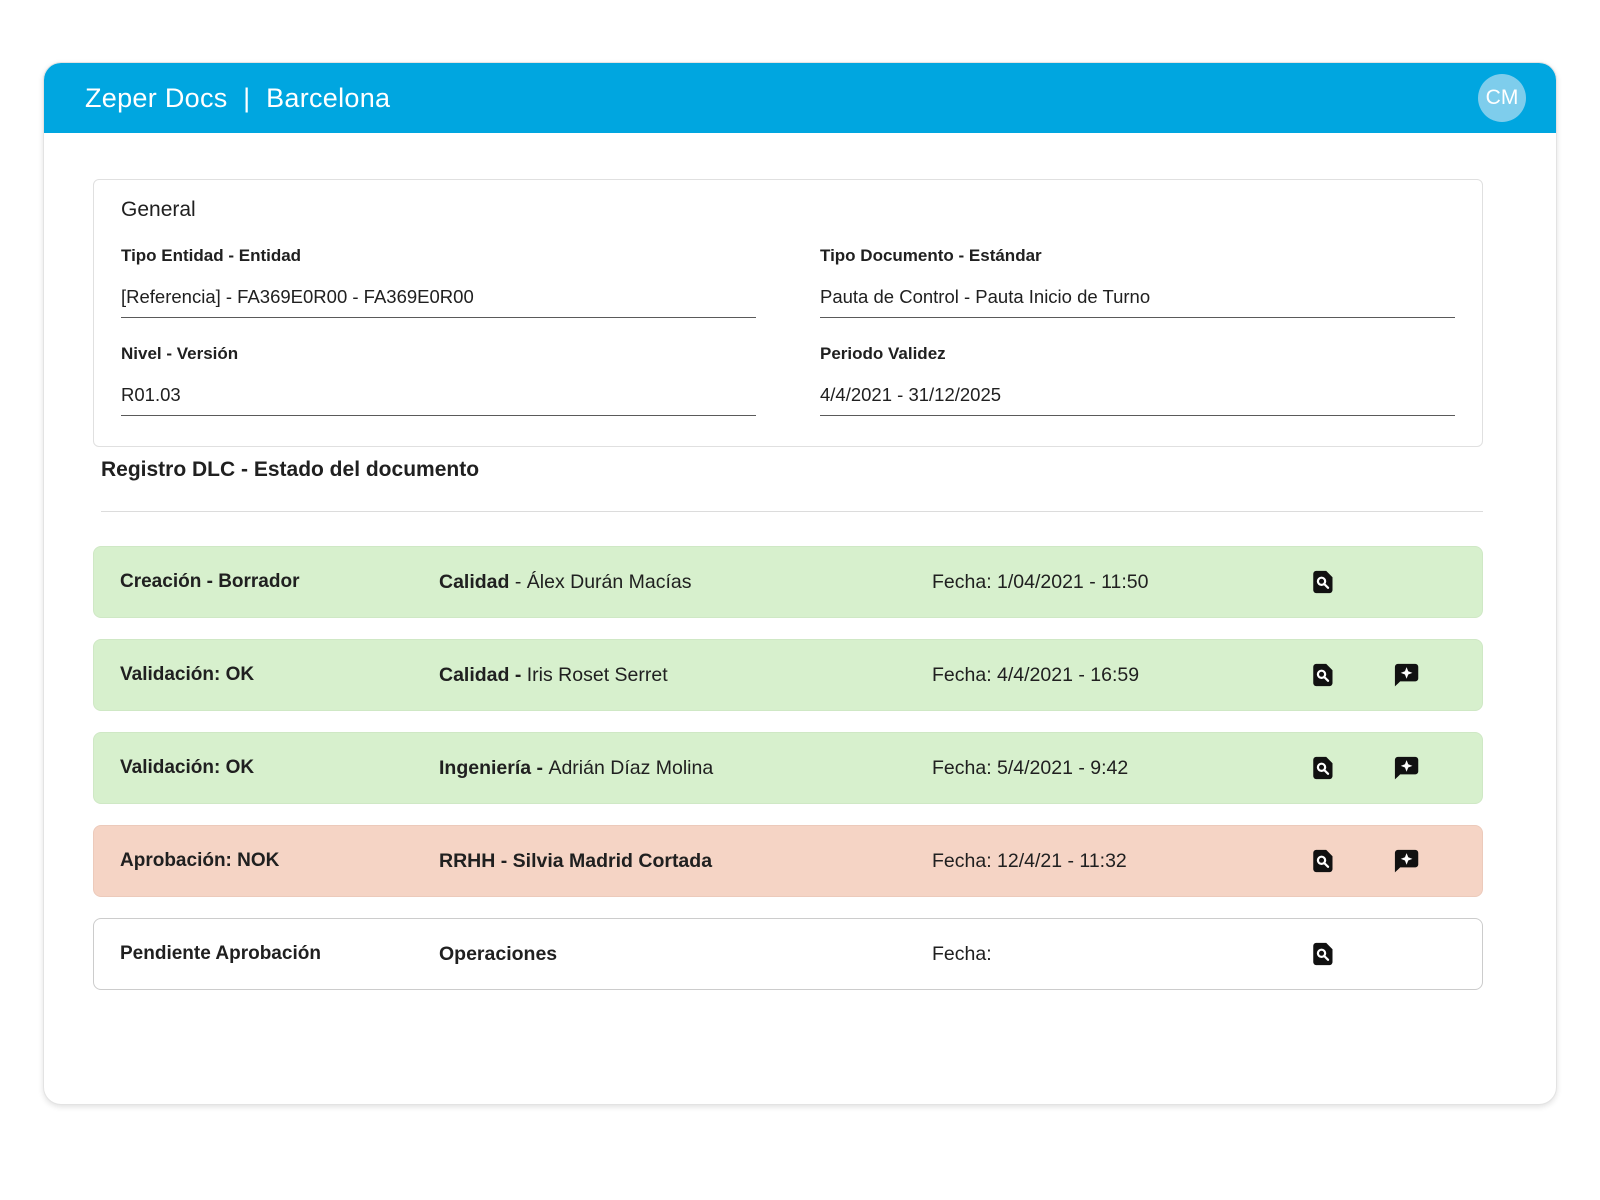 The image size is (1600, 1200). I want to click on row-fecha: Fecha: 12/4/21 - 11:32, so click(1029, 860).